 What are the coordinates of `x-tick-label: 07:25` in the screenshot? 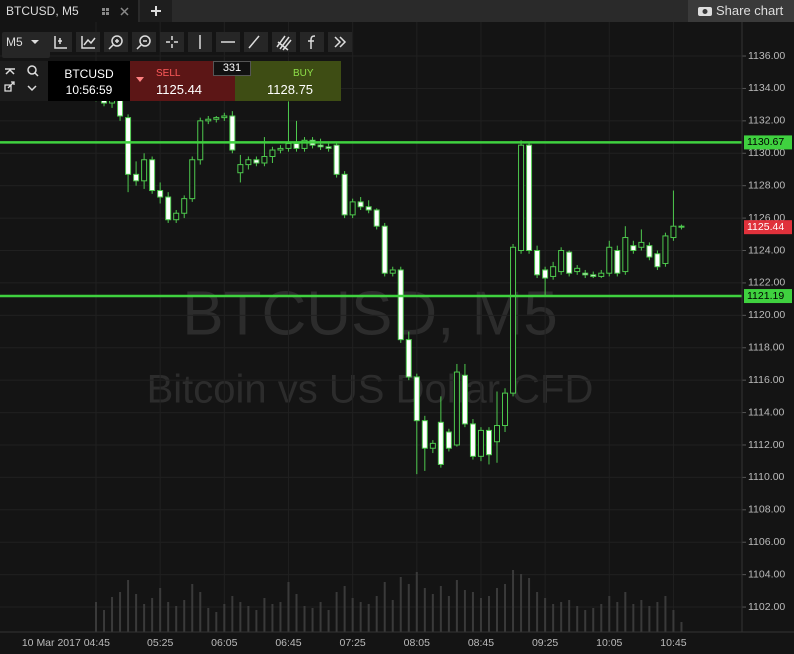 It's located at (352, 643).